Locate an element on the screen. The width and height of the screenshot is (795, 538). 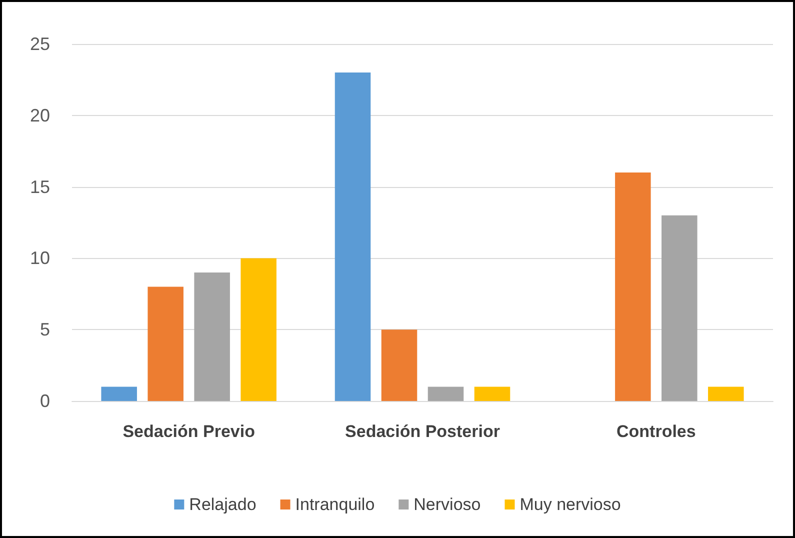
x-tick-label: Sedación Posterior is located at coordinates (422, 431).